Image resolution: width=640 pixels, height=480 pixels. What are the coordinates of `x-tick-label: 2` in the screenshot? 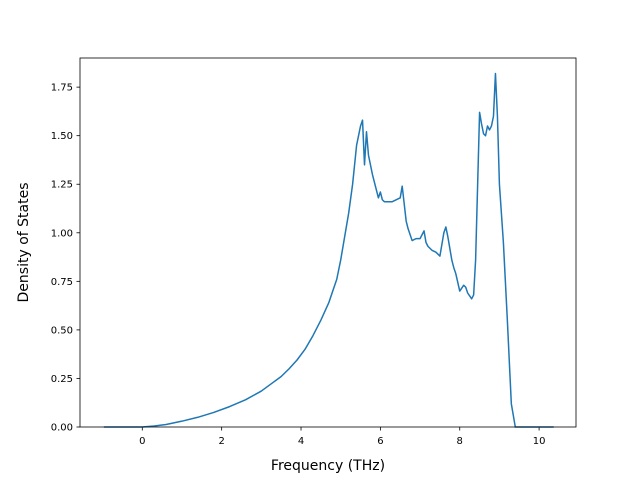 It's located at (221, 441).